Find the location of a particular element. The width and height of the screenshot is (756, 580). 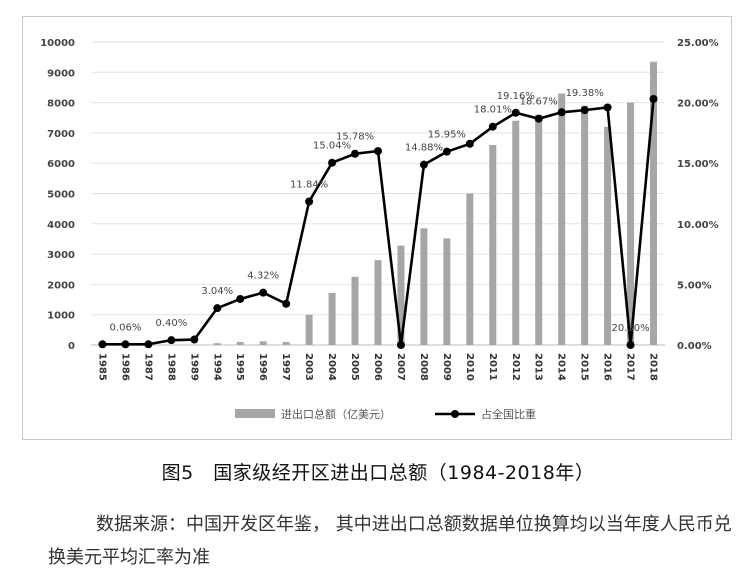

x-axis-tick-label: 2010 is located at coordinates (469, 367).